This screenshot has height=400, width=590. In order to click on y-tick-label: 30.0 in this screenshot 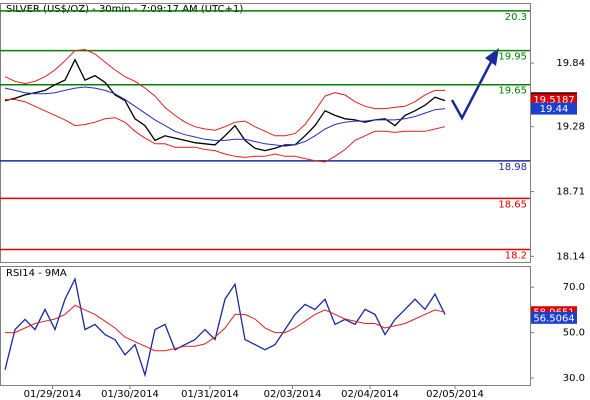, I will do `click(574, 378)`.